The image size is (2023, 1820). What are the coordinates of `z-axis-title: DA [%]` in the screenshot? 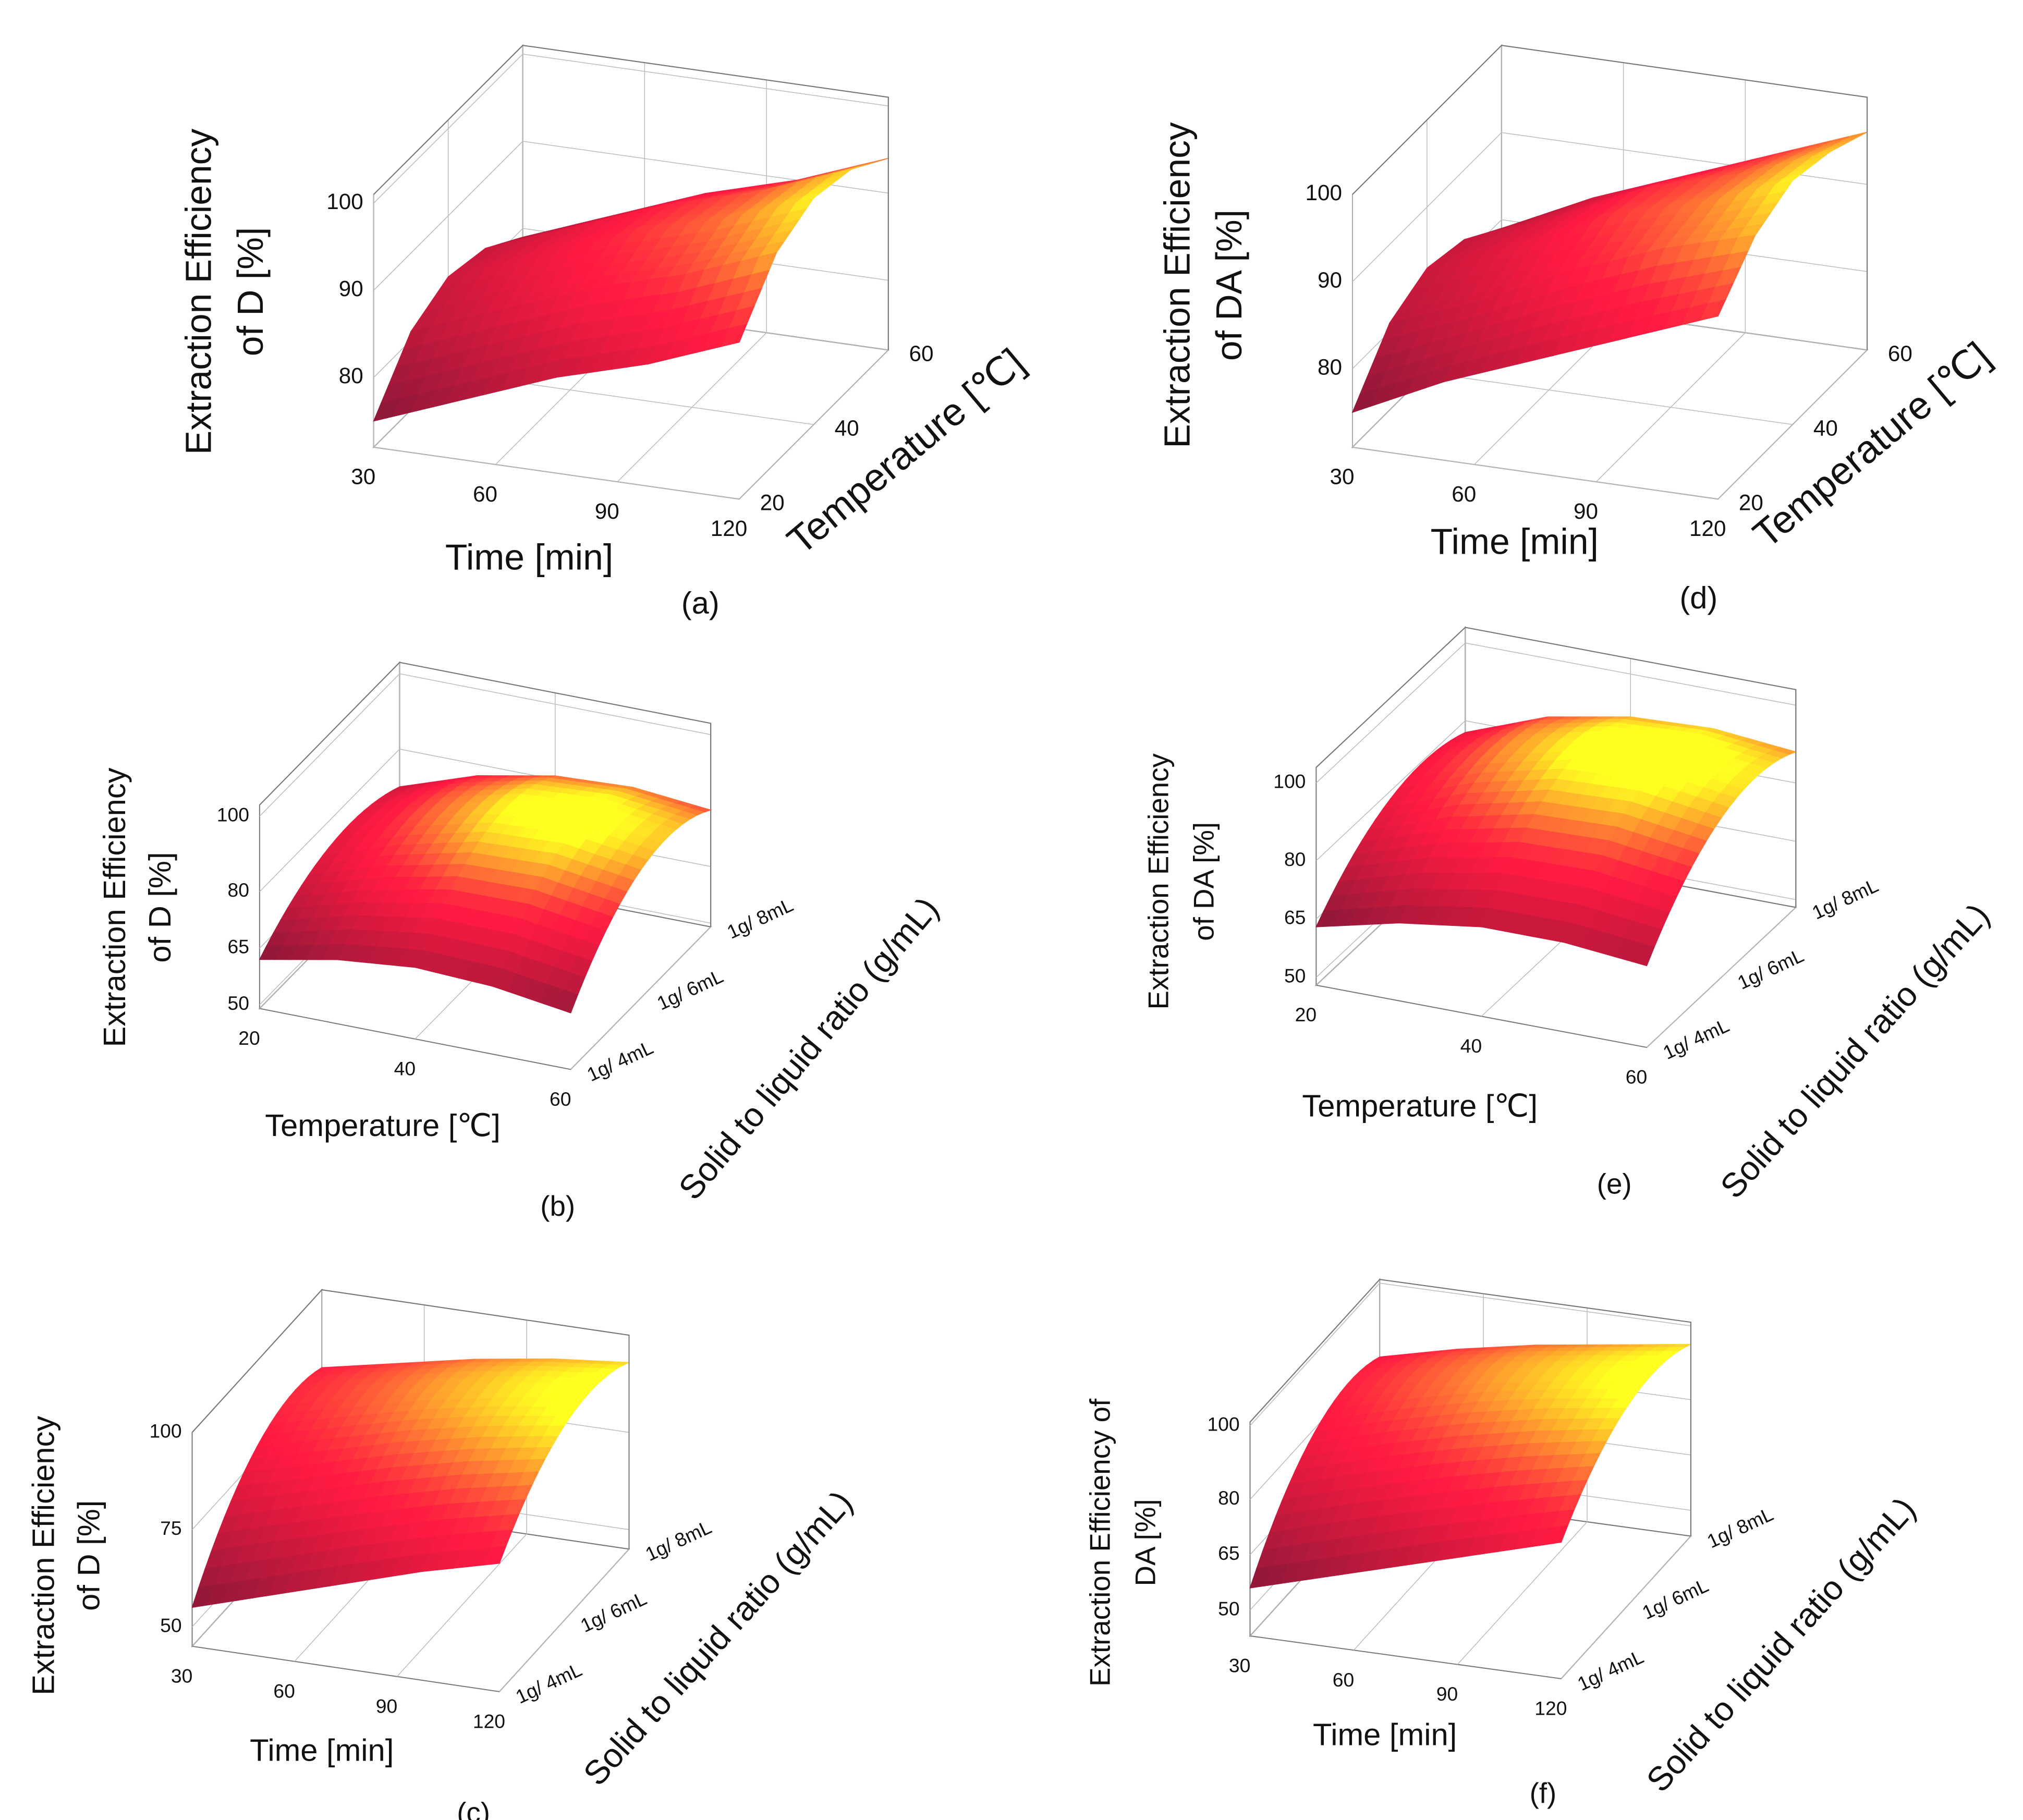 It's located at (1145, 1542).